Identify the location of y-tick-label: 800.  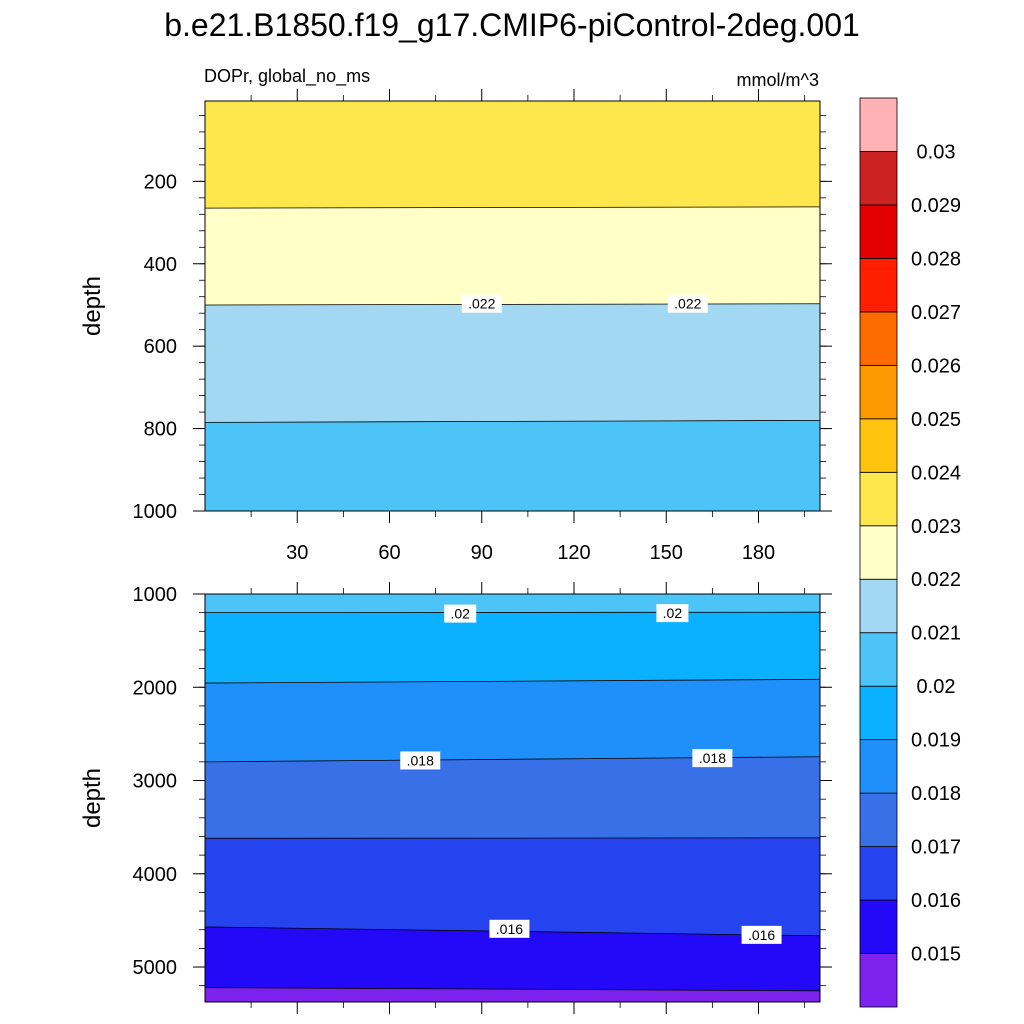
(160, 430).